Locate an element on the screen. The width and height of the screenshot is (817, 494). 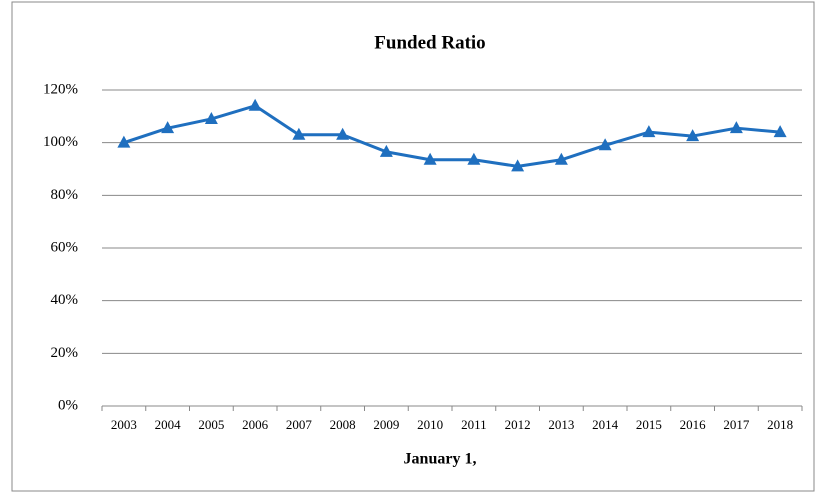
x-tick-label: 2012 is located at coordinates (518, 424).